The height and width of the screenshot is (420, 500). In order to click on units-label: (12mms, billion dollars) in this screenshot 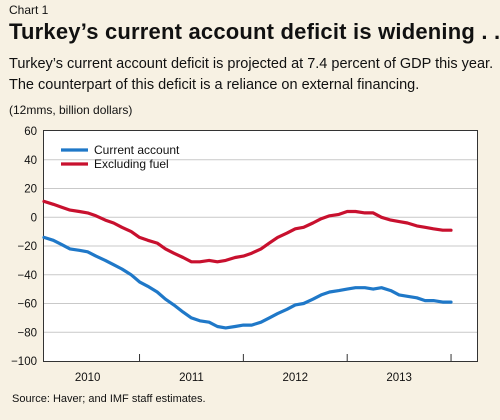, I will do `click(71, 110)`.